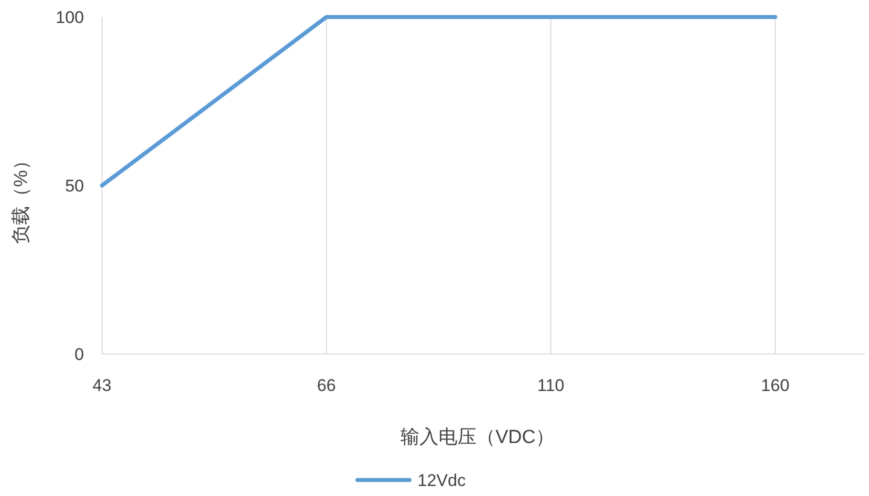  Describe the element at coordinates (70, 17) in the screenshot. I see `y-tick-label: 100` at that location.